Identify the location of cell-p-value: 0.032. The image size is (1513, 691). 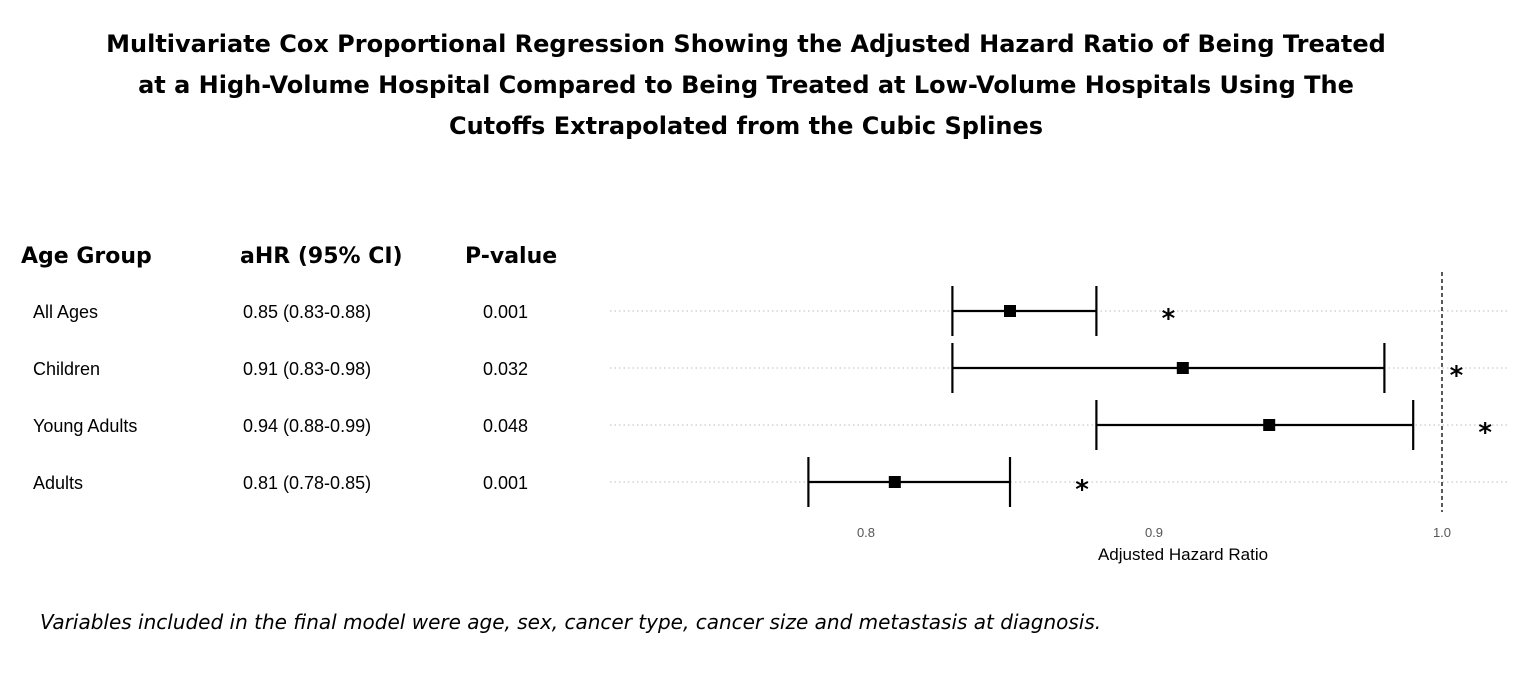
(506, 369).